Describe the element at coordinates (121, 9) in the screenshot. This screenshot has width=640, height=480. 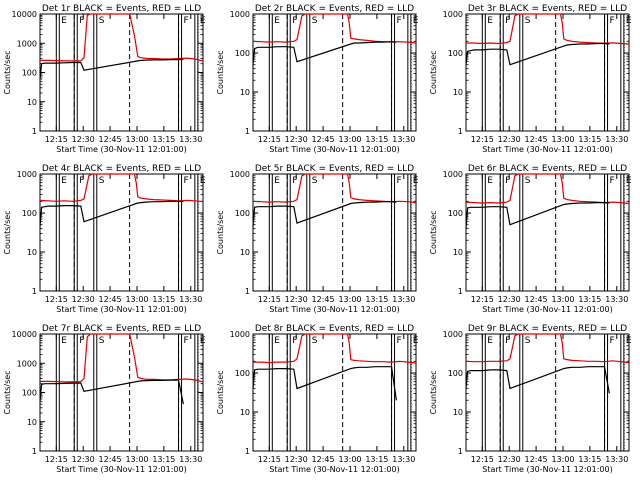
I see `panel-title: Det 1r BLACK = Events, RED = LLD` at that location.